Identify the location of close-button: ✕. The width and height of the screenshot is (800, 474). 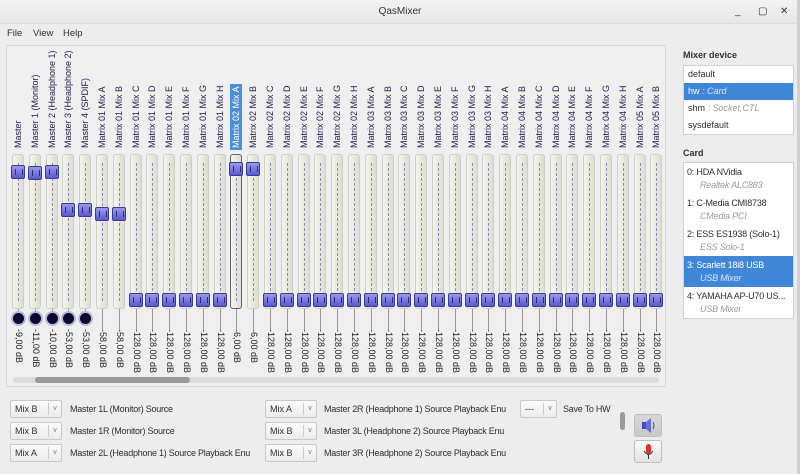
(784, 11).